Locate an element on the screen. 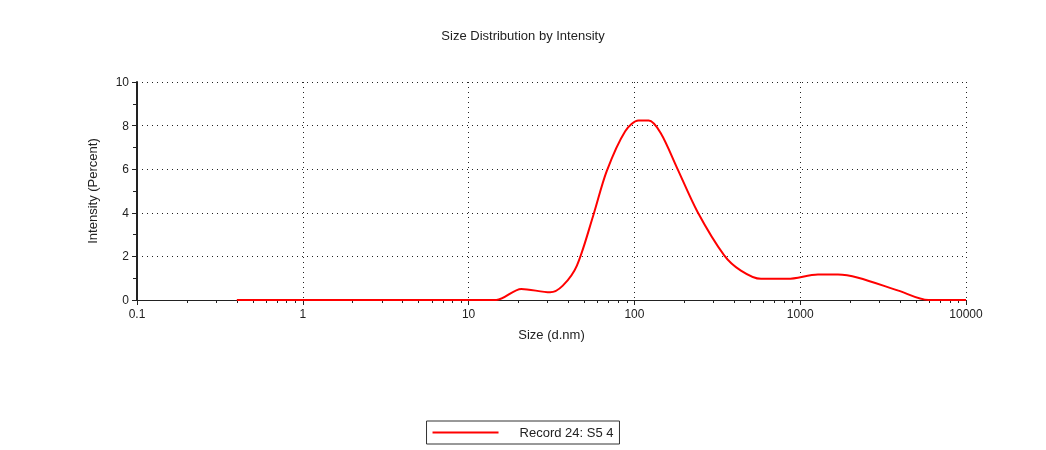 This screenshot has width=1046, height=450. chart-title: Size Distribution by Intensity is located at coordinates (523, 35).